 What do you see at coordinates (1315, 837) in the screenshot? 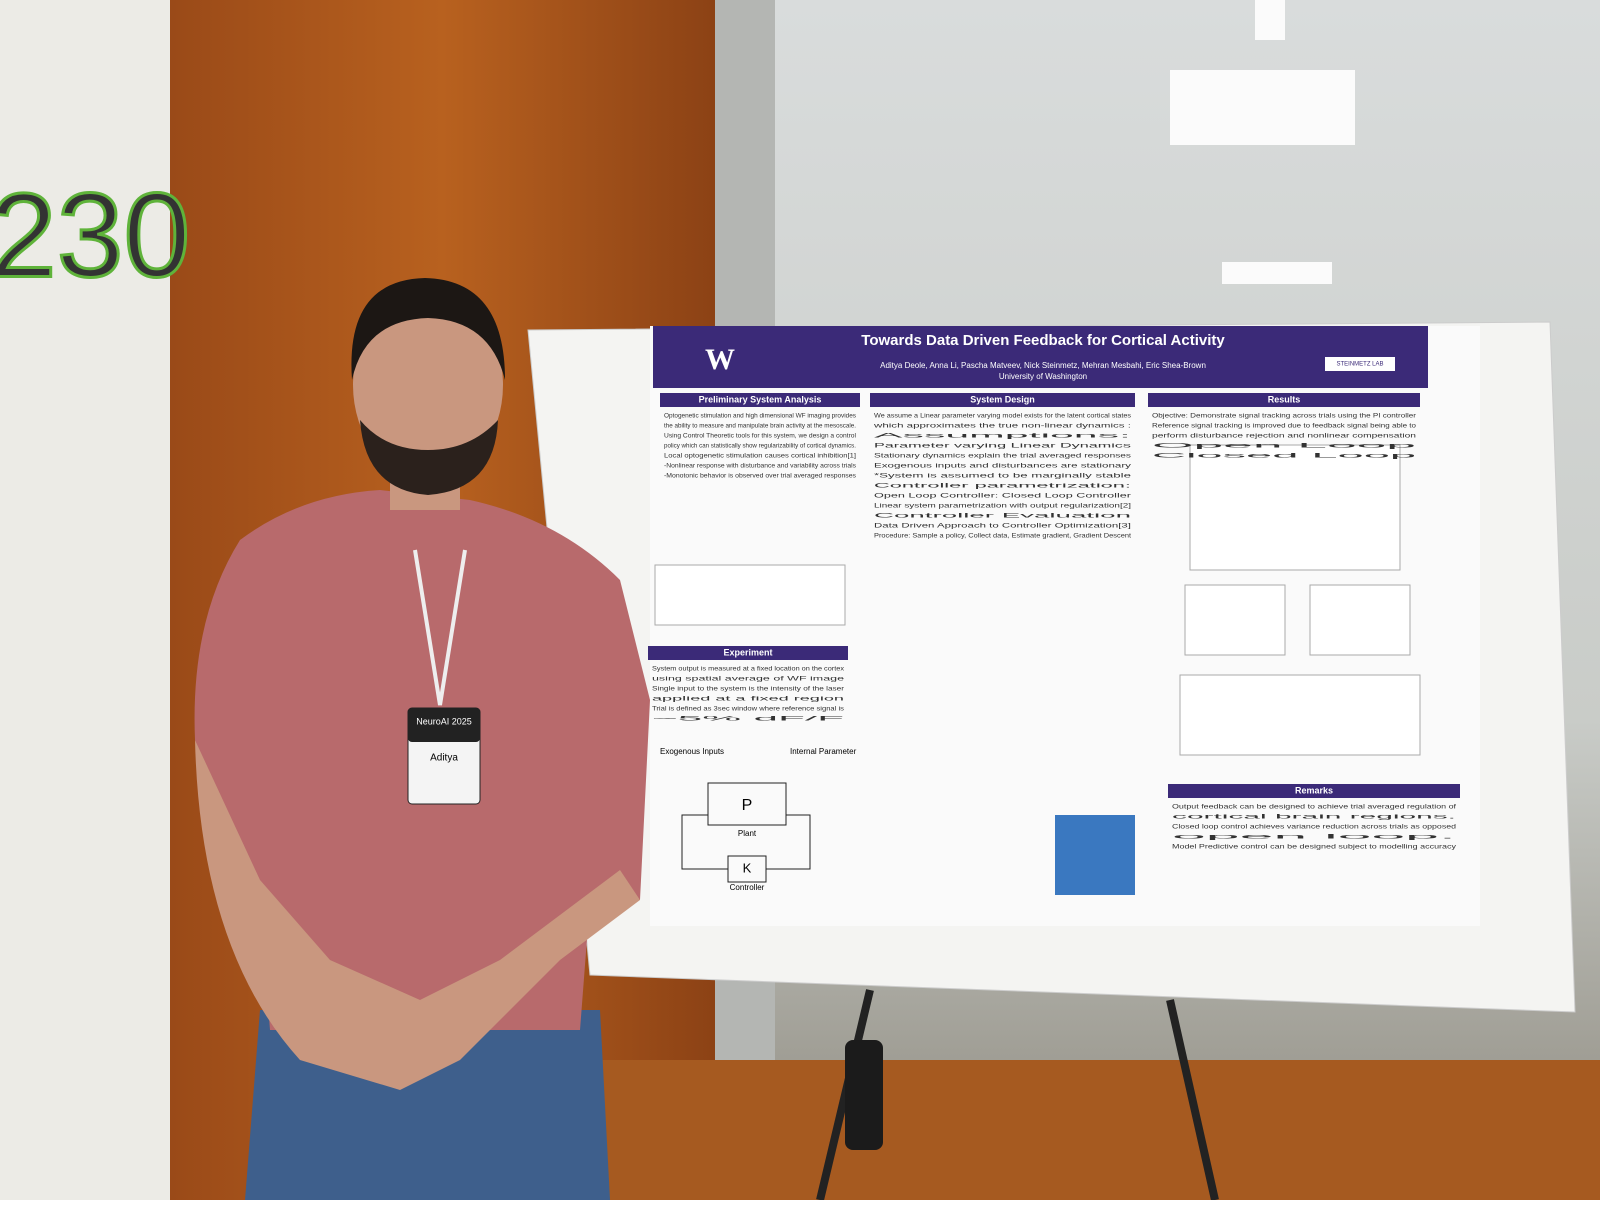
I see `section-text: open loop.` at bounding box center [1315, 837].